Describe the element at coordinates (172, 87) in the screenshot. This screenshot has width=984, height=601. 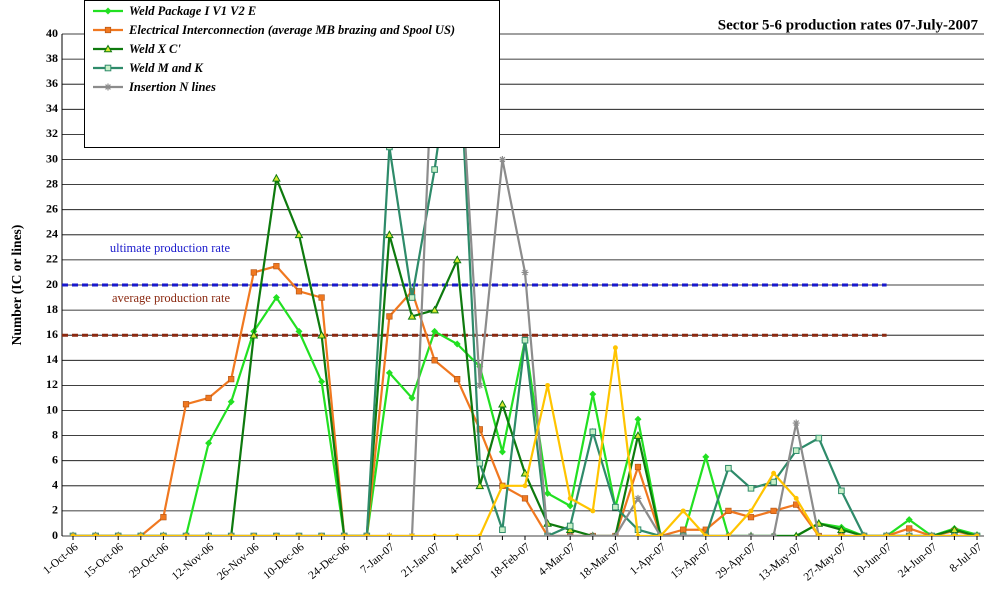
I see `legend-label: Insertion N lines` at that location.